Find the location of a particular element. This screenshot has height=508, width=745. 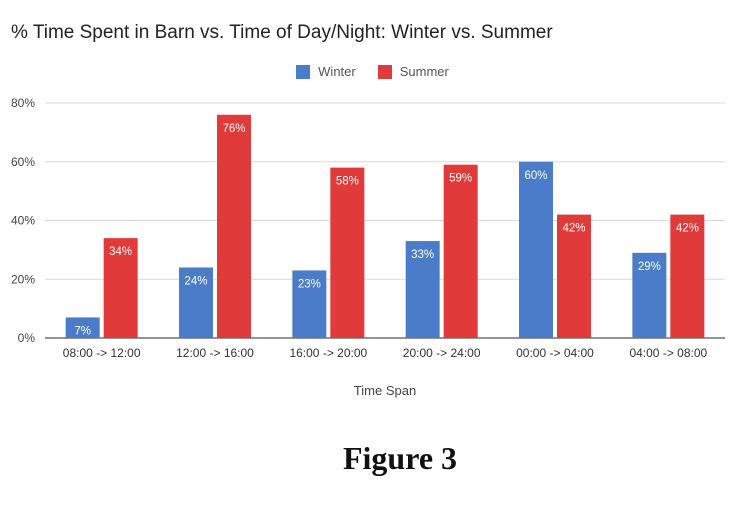

y-tick-label: 0% is located at coordinates (27, 338).